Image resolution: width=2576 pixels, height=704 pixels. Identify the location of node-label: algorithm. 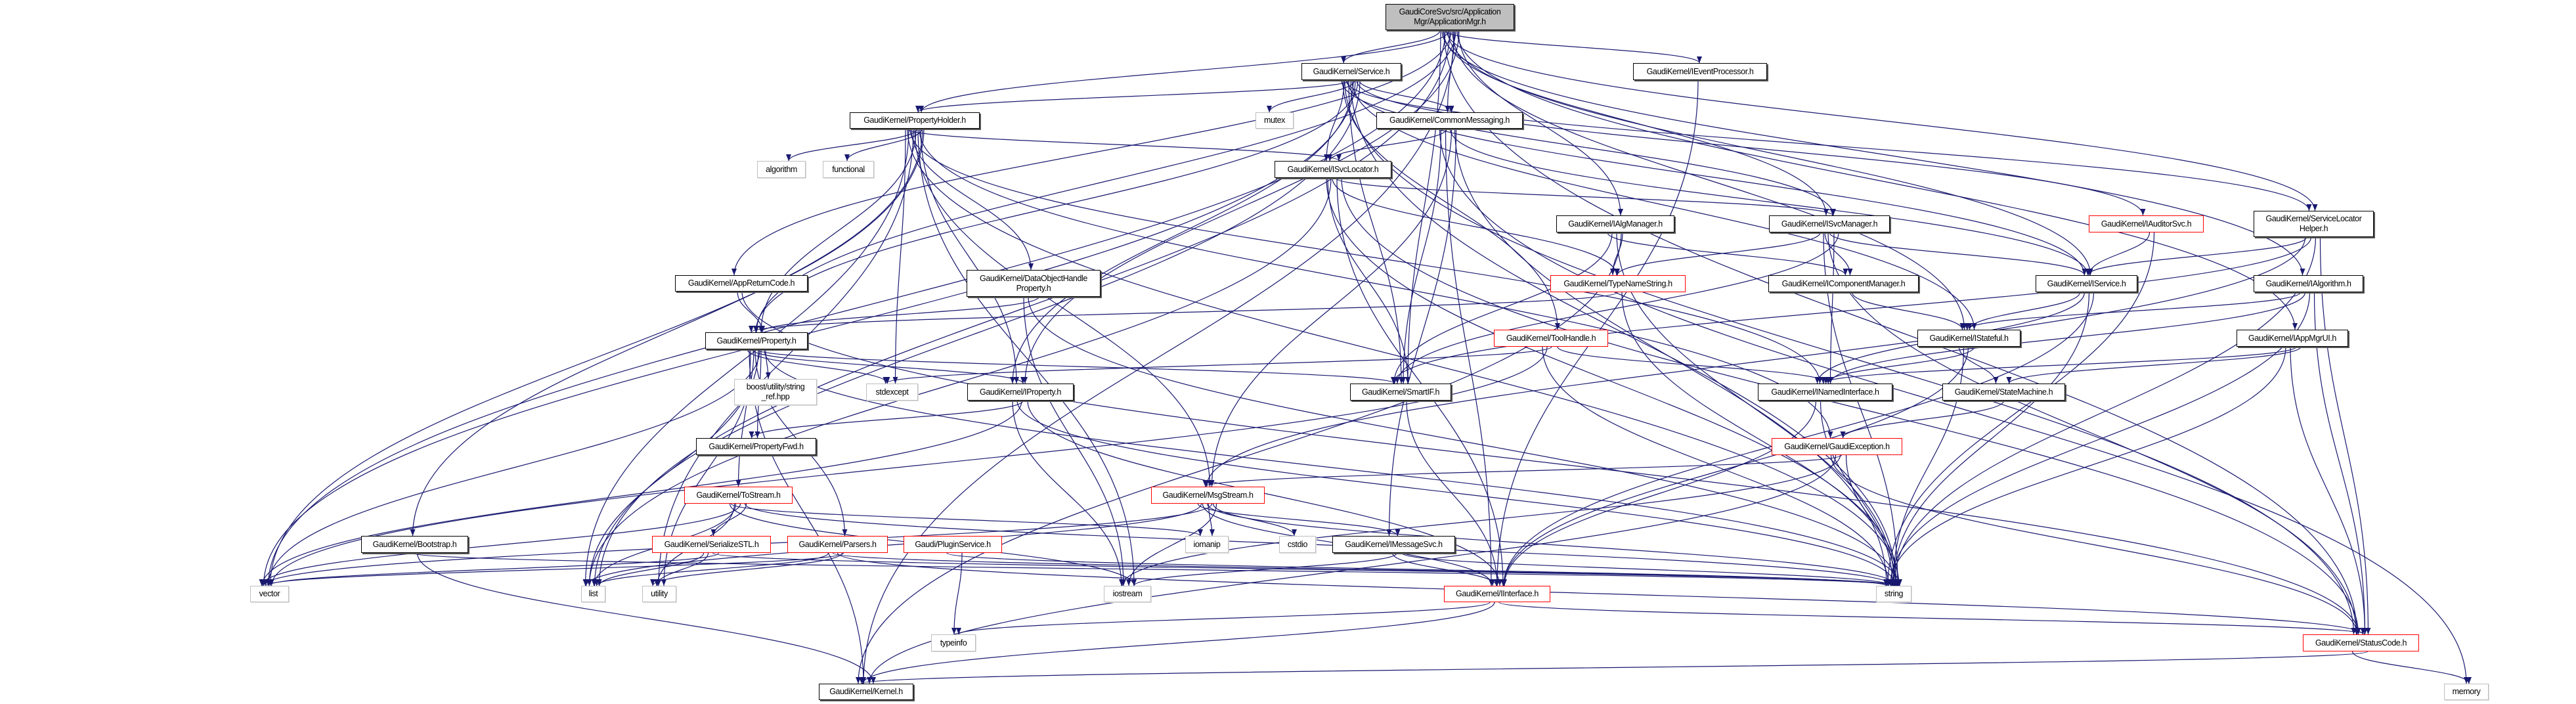
(781, 169).